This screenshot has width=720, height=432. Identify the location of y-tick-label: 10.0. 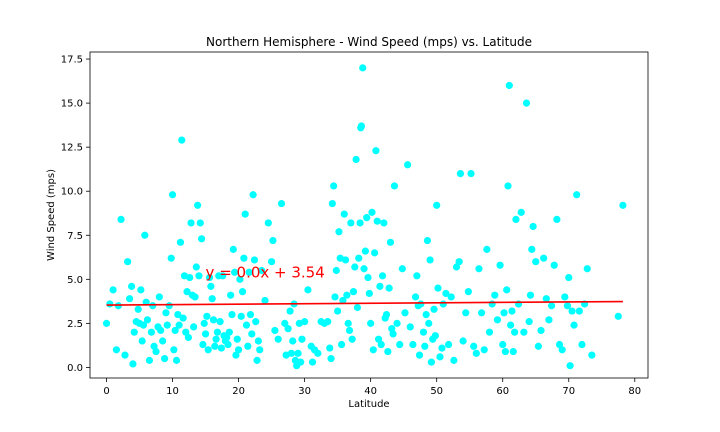
(72, 192).